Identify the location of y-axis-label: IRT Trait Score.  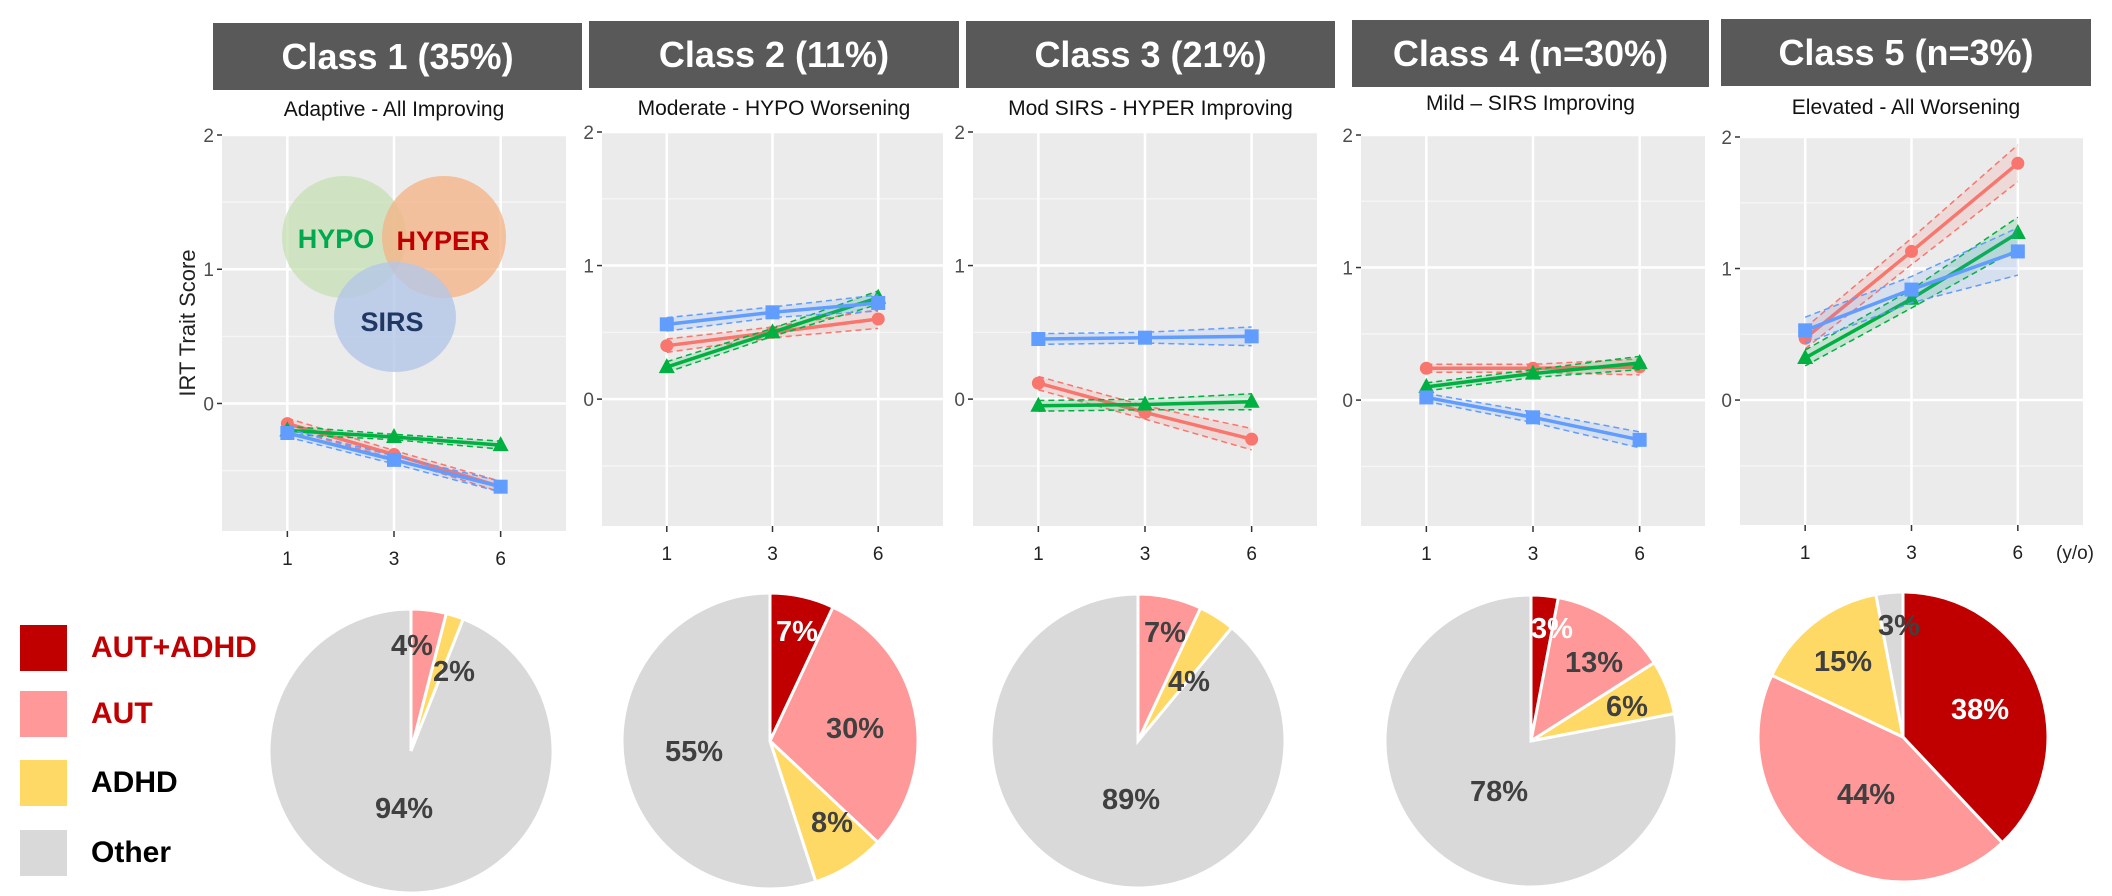
(187, 322).